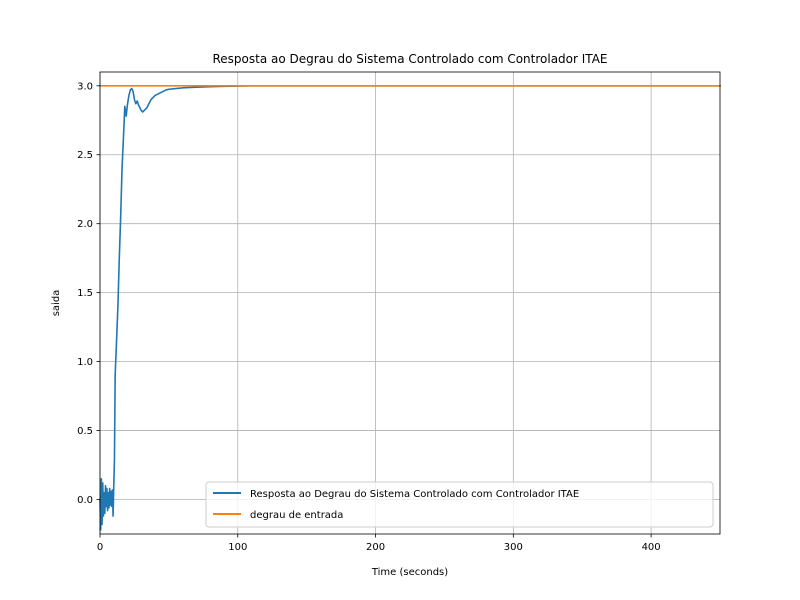  I want to click on y-axis-label: saida, so click(56, 303).